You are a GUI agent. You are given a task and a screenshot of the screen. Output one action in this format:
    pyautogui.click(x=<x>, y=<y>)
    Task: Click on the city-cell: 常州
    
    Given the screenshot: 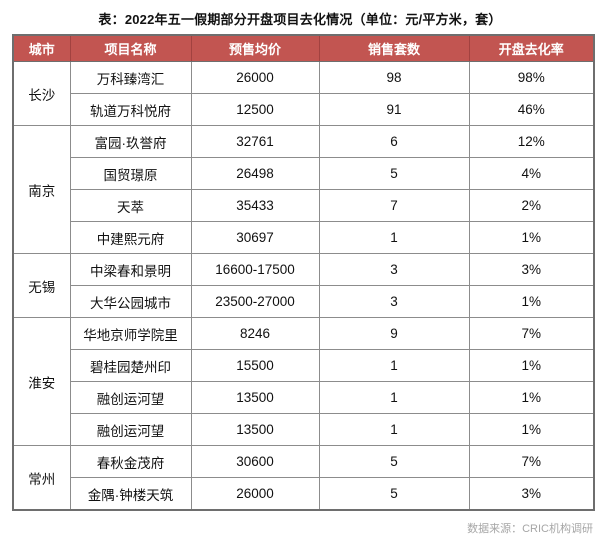 What is the action you would take?
    pyautogui.click(x=41, y=478)
    